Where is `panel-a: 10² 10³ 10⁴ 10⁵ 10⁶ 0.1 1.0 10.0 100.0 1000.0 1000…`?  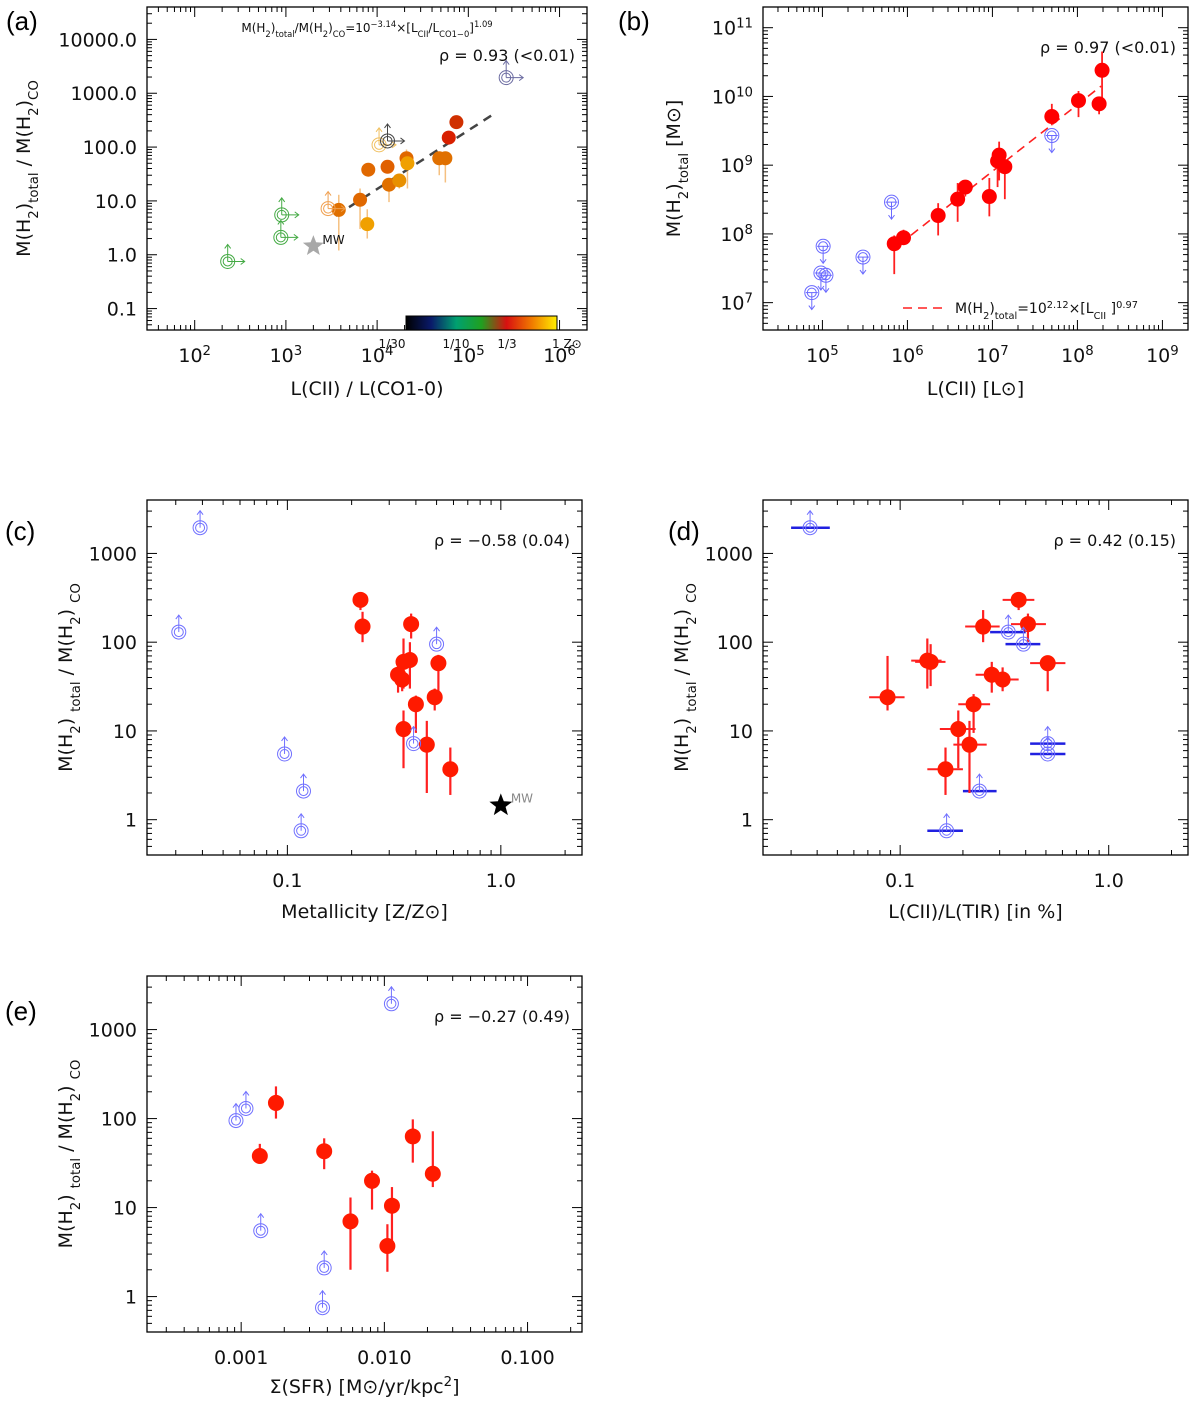
panel-a: 10² 10³ 10⁴ 10⁵ 10⁶ 0.1 1.0 10.0 100.0 1000.0 1000… is located at coordinates (297, 203).